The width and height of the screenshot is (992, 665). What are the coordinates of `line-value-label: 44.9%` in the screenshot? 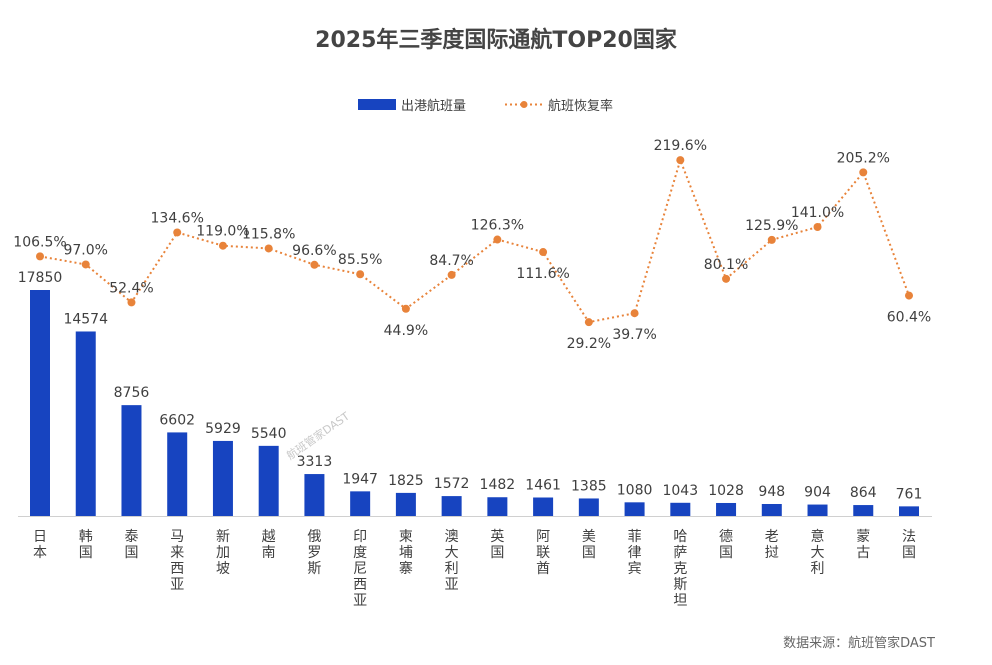 It's located at (406, 331).